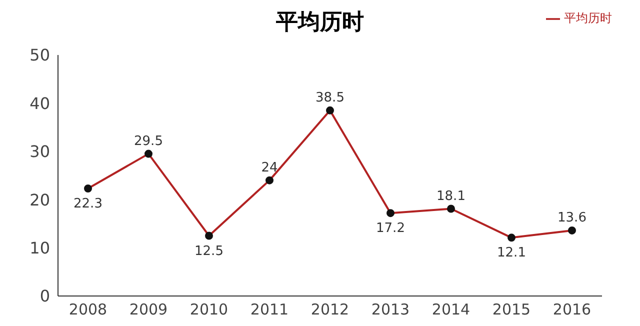 Image resolution: width=640 pixels, height=326 pixels. I want to click on x-tick-label: 2014, so click(451, 309).